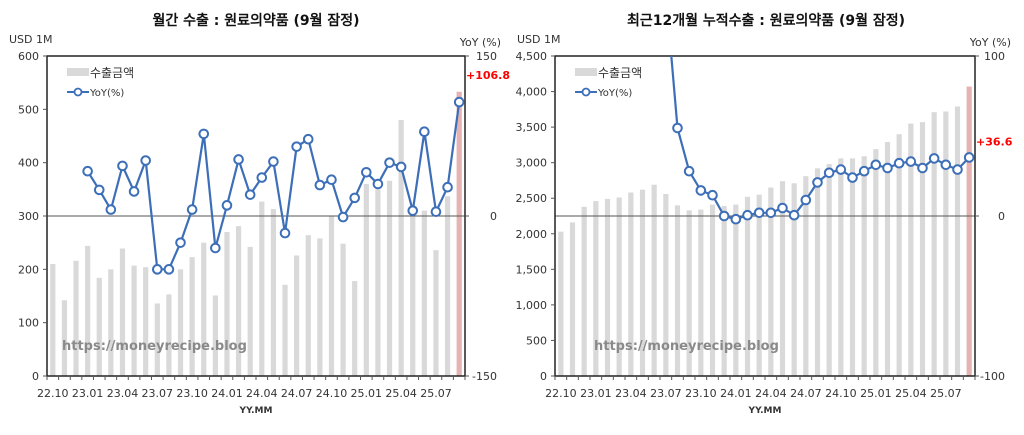 The width and height of the screenshot is (1024, 435). What do you see at coordinates (572, 299) in the screenshot?
I see `bar-22.11` at bounding box center [572, 299].